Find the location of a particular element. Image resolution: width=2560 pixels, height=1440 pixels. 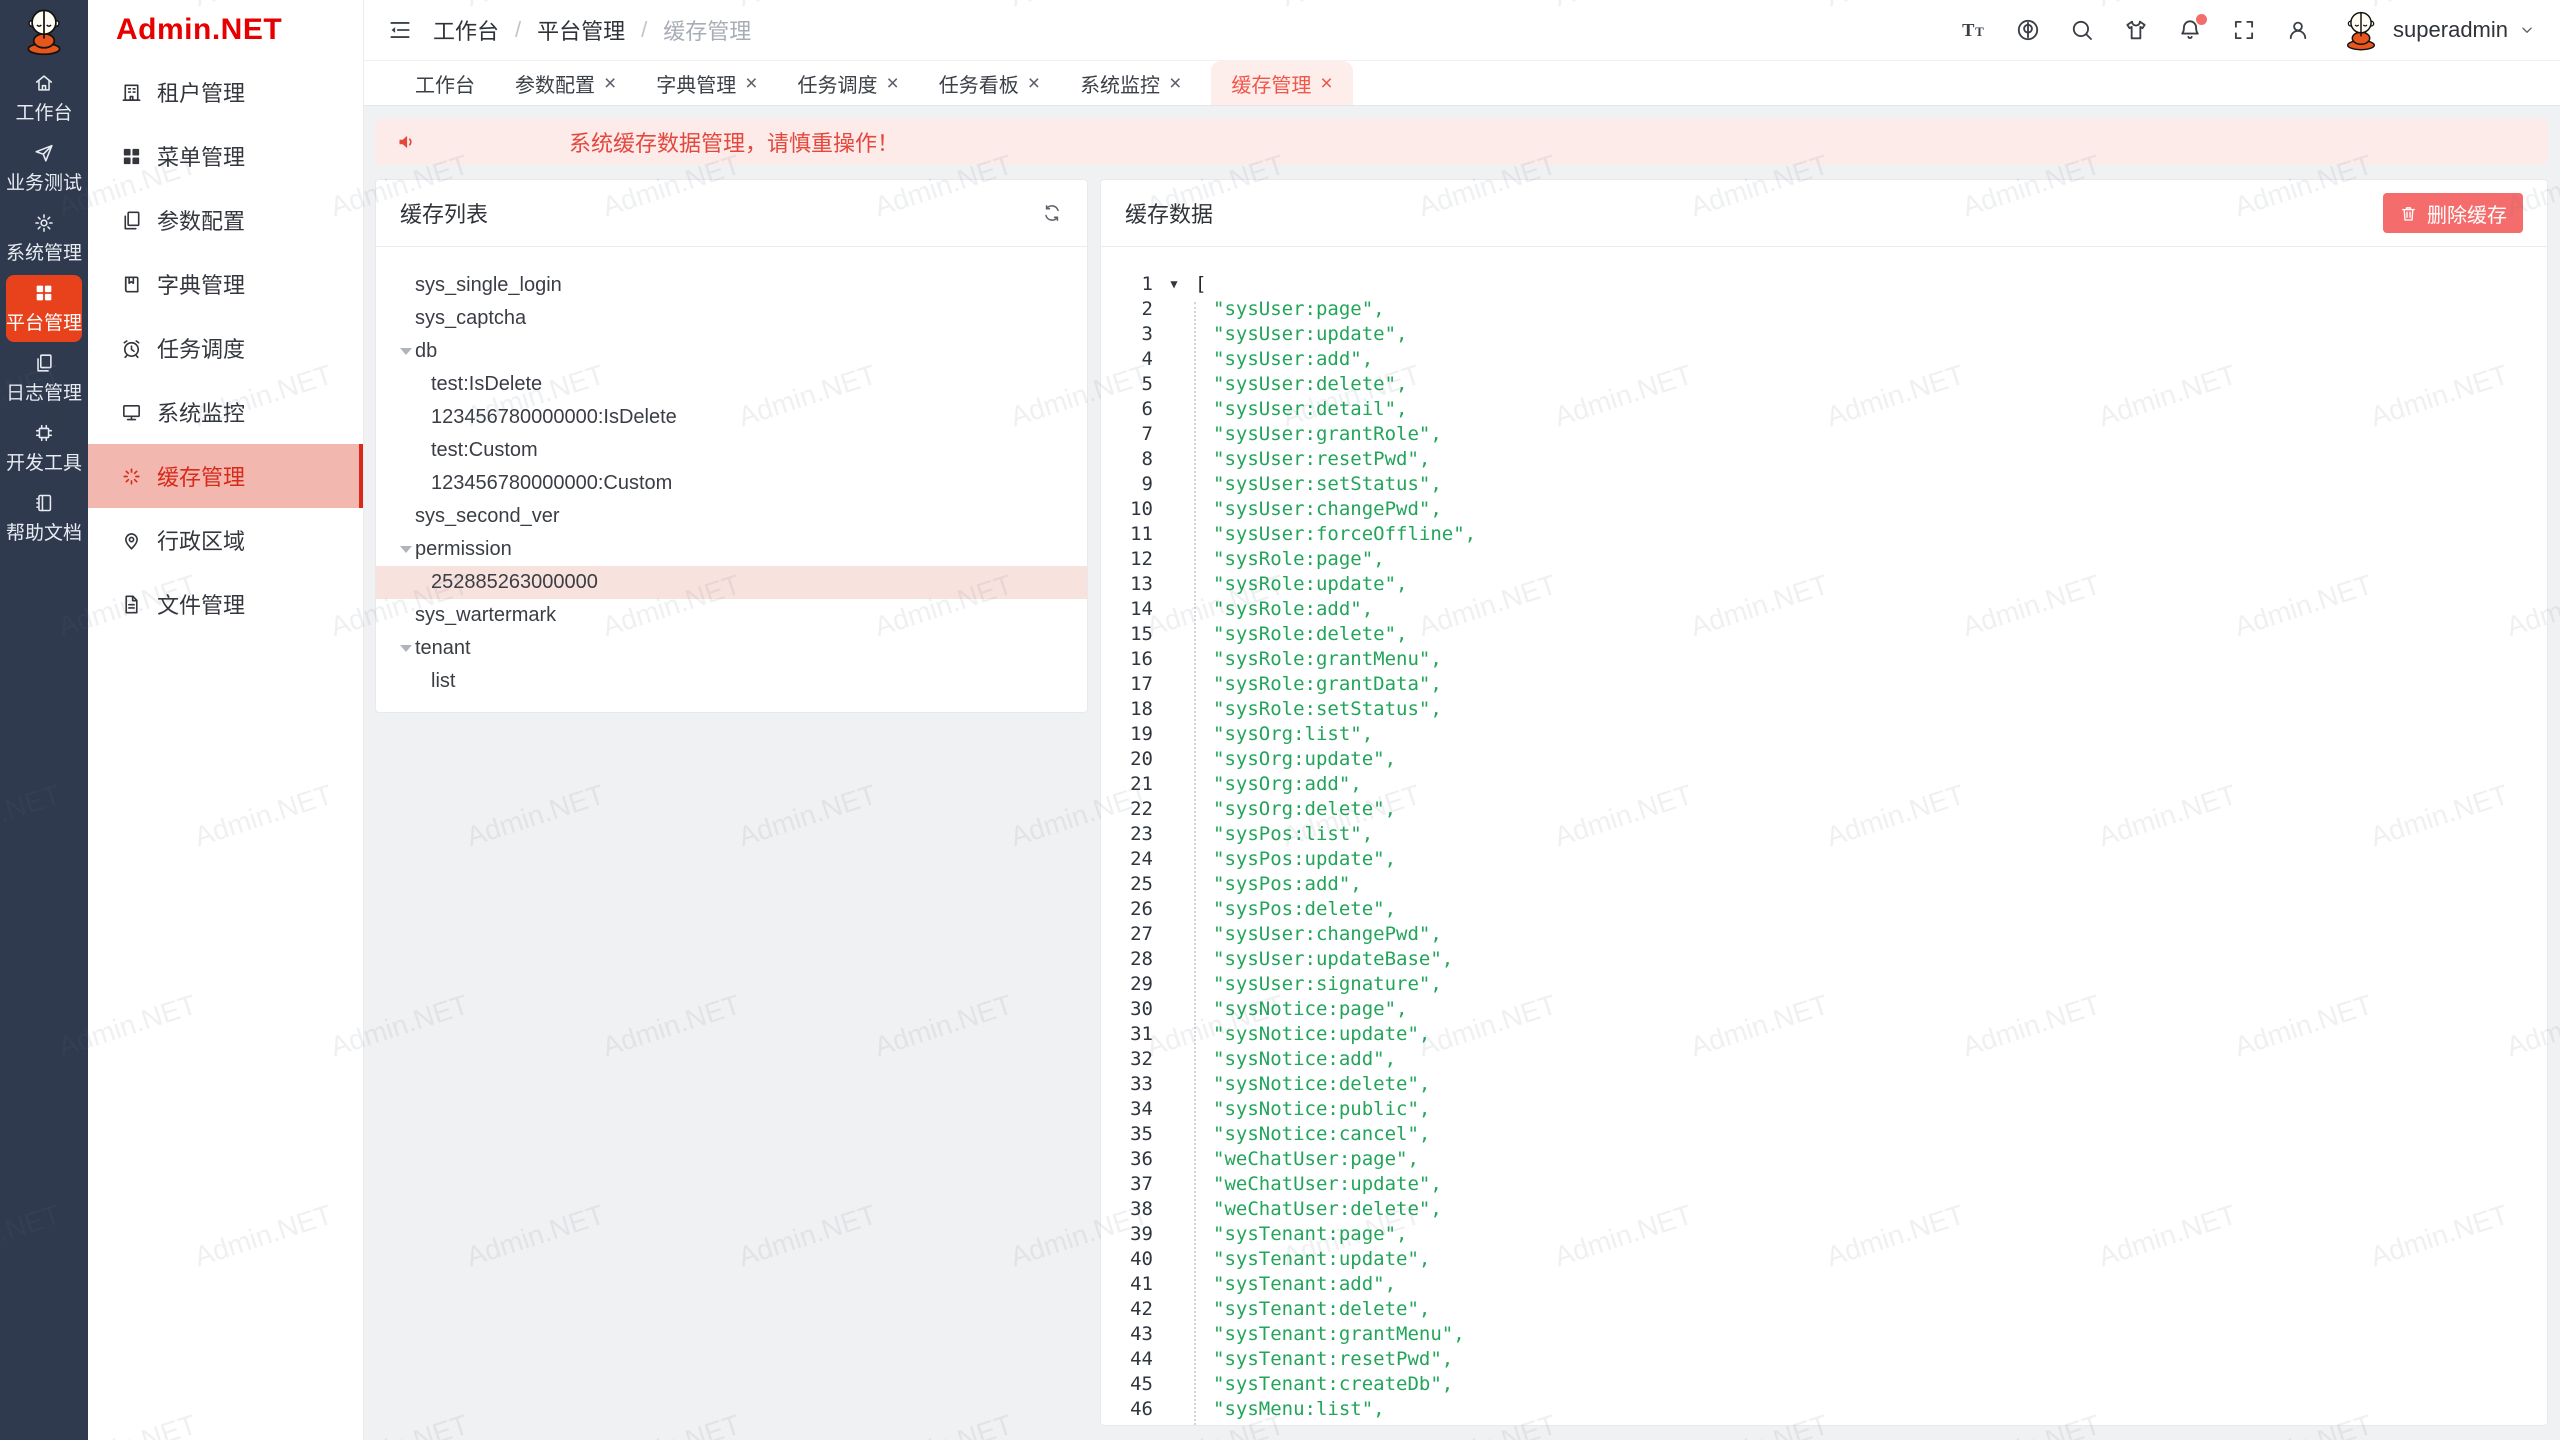

editor-line: 23 "sysPos:list", is located at coordinates (1824, 833).